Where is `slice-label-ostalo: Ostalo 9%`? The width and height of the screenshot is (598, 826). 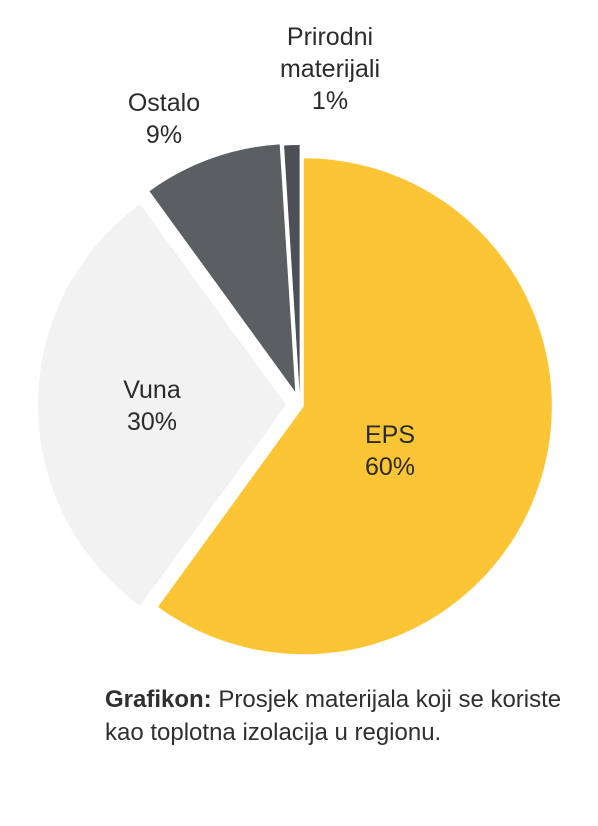
slice-label-ostalo: Ostalo 9% is located at coordinates (164, 119).